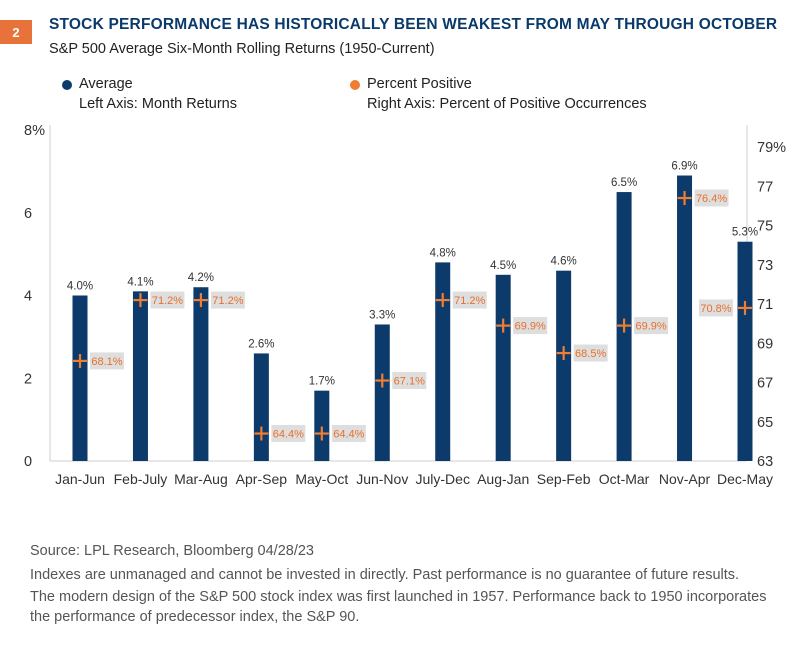 This screenshot has width=799, height=657. What do you see at coordinates (28, 462) in the screenshot?
I see `left-axis-tick-label: 0` at bounding box center [28, 462].